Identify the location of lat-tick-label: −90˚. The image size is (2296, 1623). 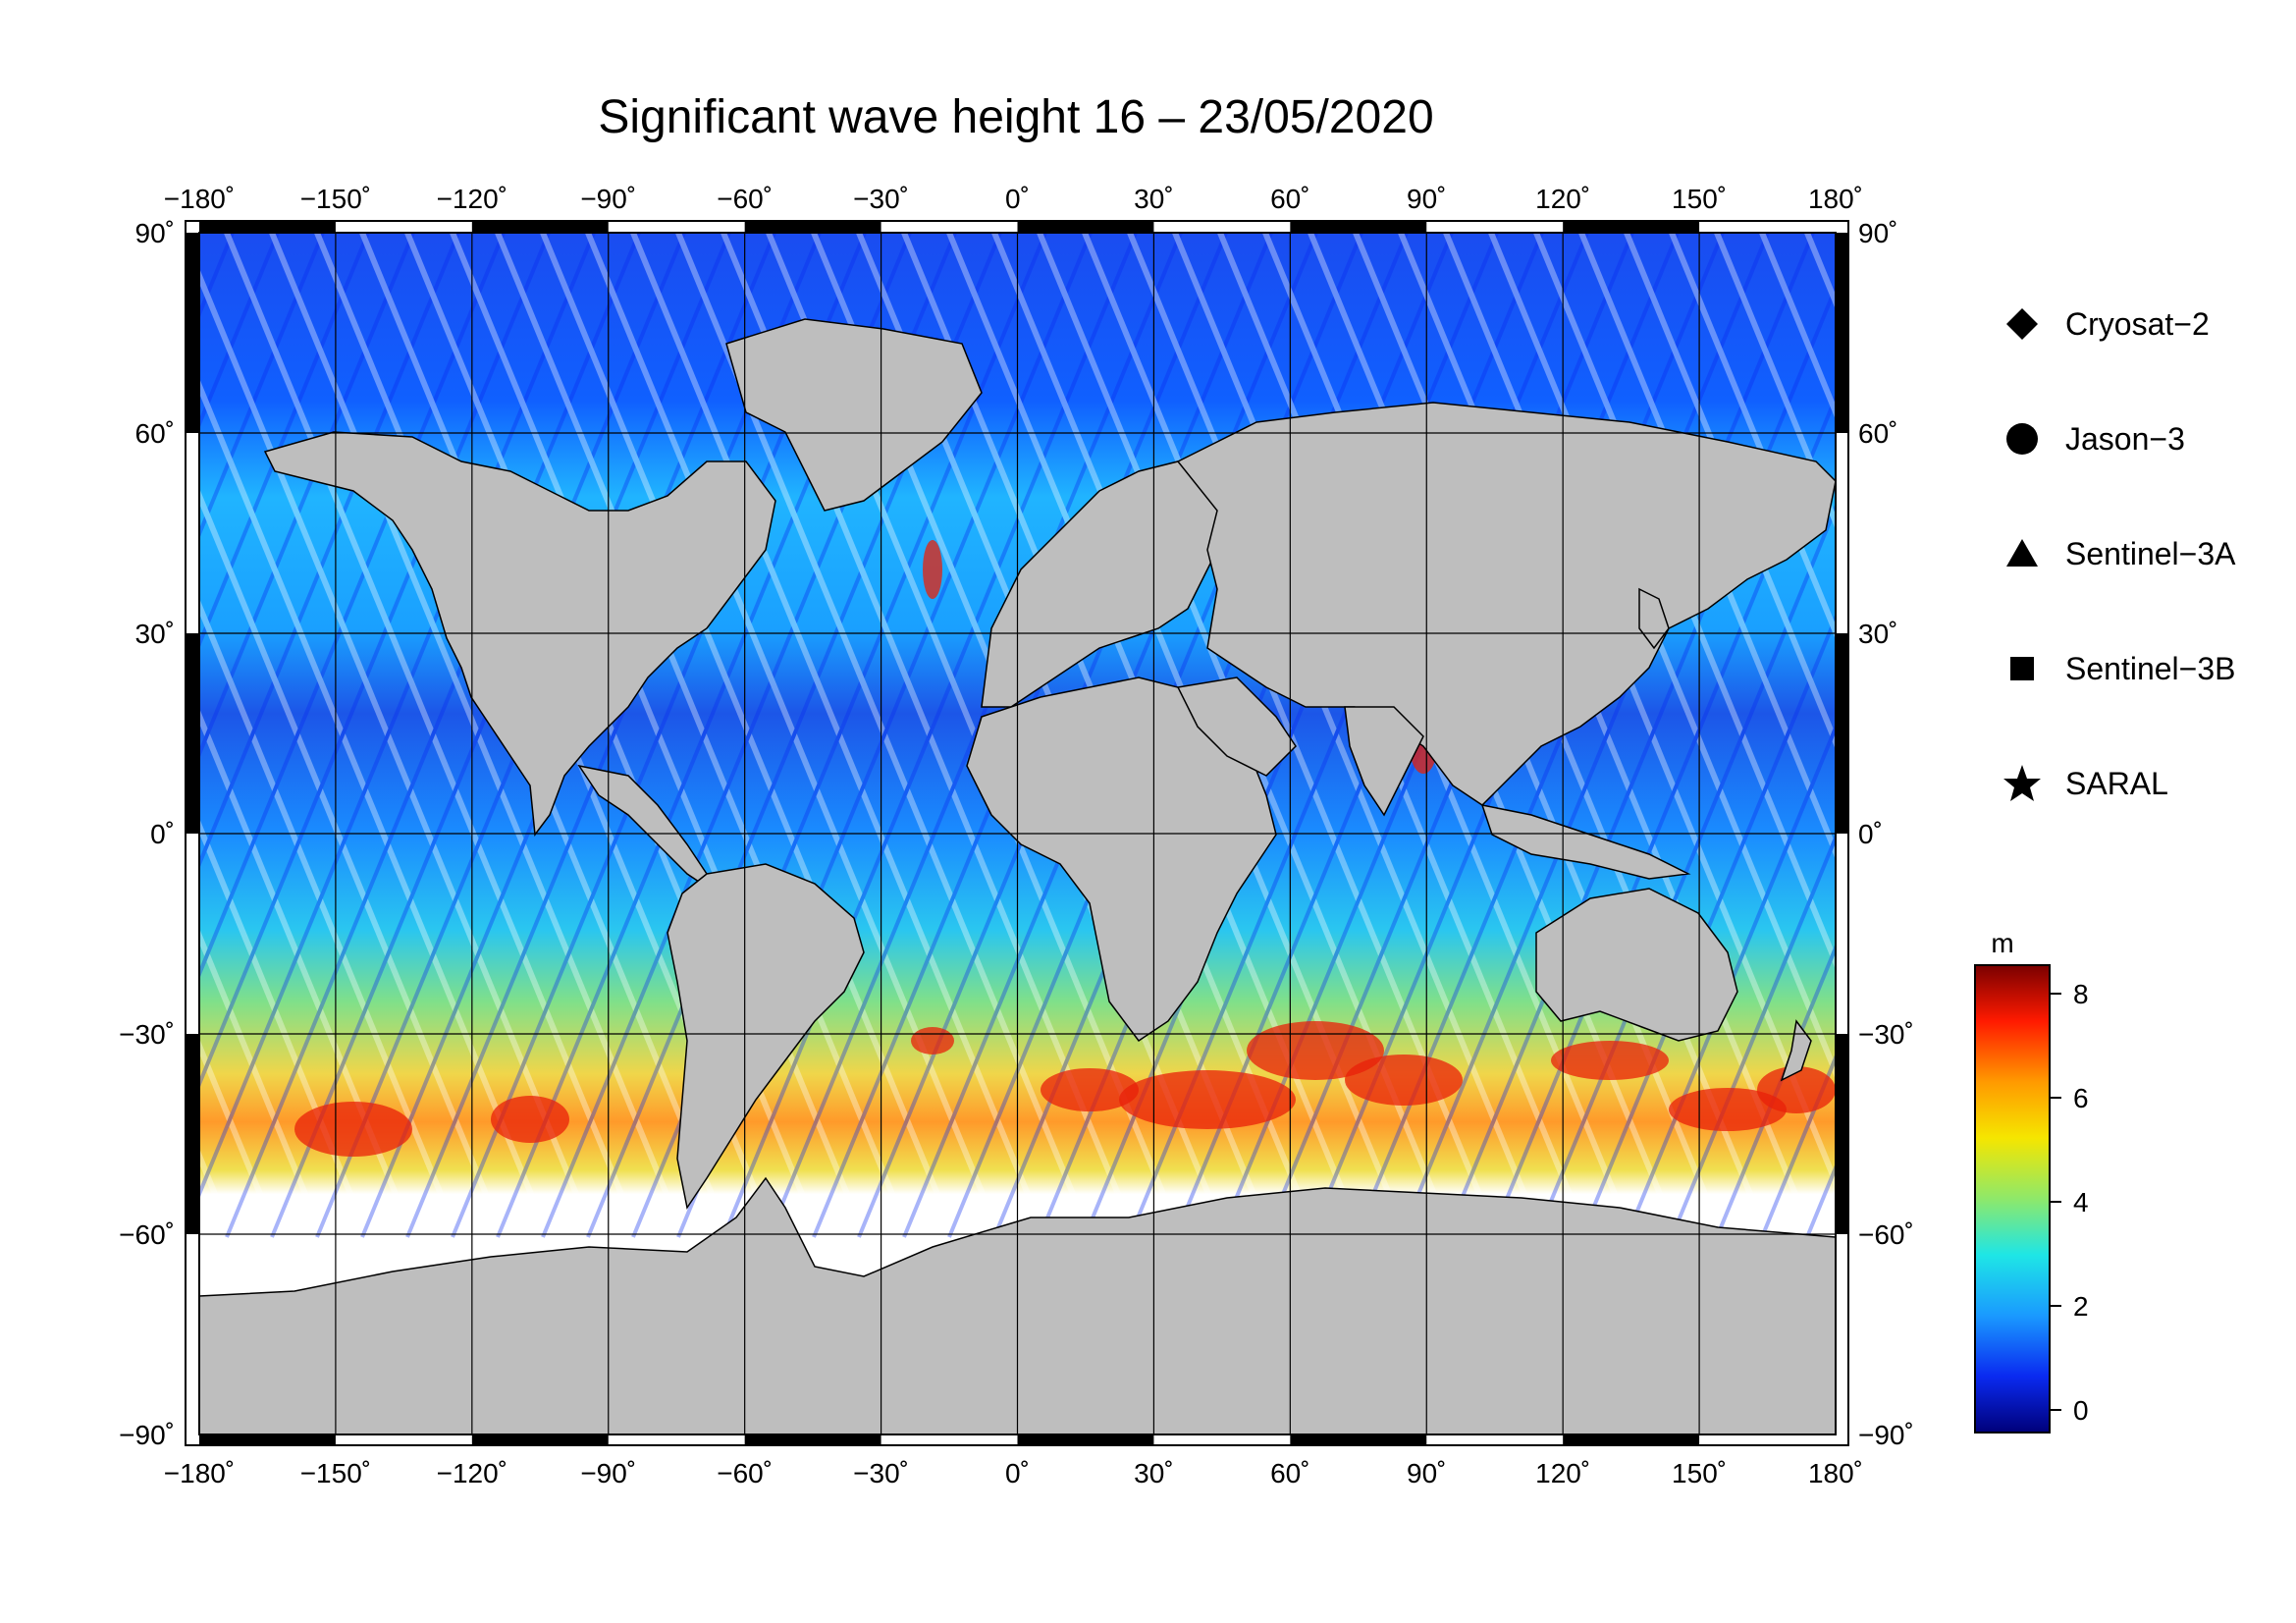
(147, 1435).